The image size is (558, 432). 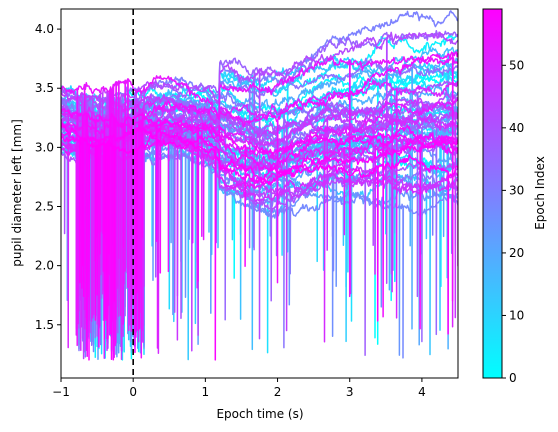 What do you see at coordinates (513, 221) in the screenshot?
I see `colorbar-ticks: 0 10 20 30 40 50` at bounding box center [513, 221].